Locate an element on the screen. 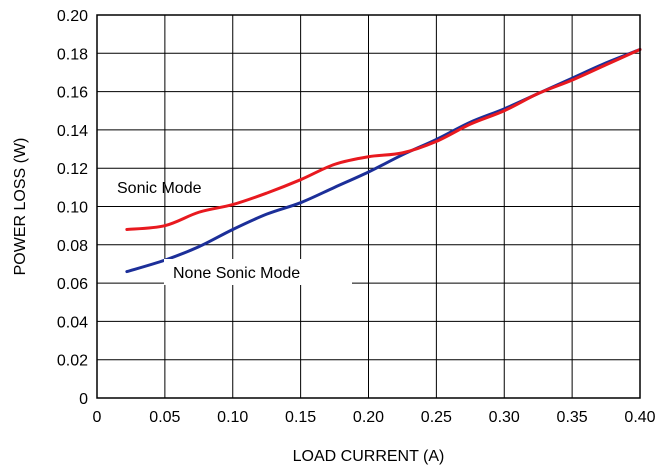 The width and height of the screenshot is (663, 470). y-tick-label: 0 is located at coordinates (83, 399).